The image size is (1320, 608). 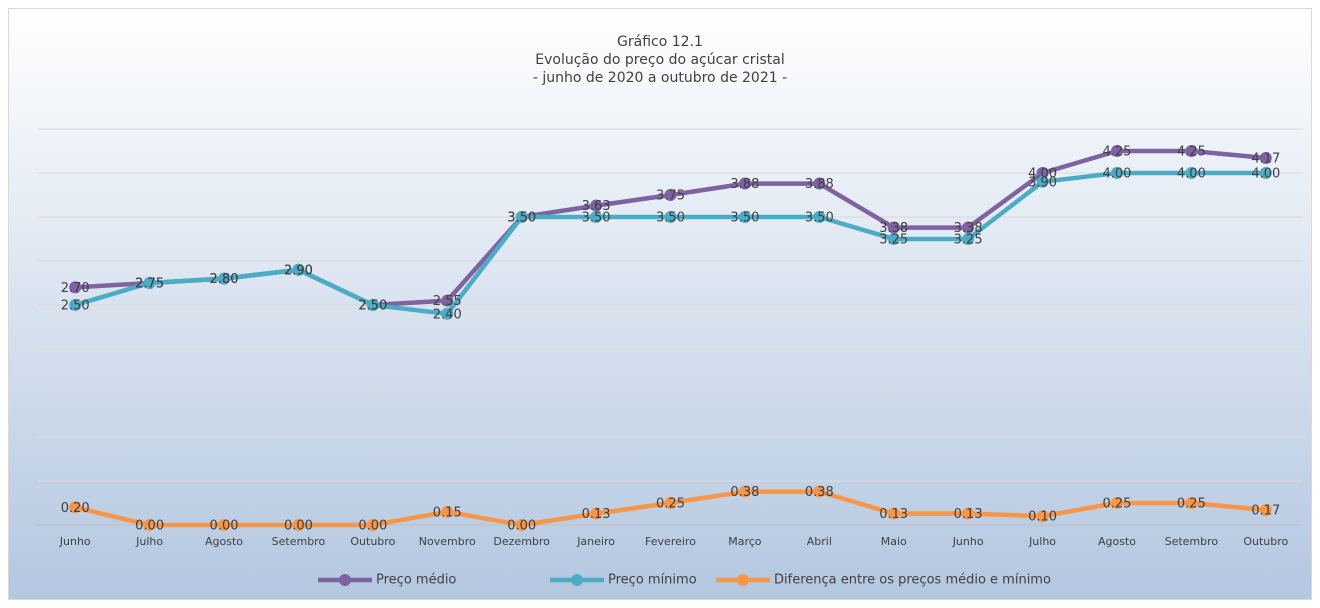 What do you see at coordinates (745, 541) in the screenshot?
I see `x-tick-label: Março` at bounding box center [745, 541].